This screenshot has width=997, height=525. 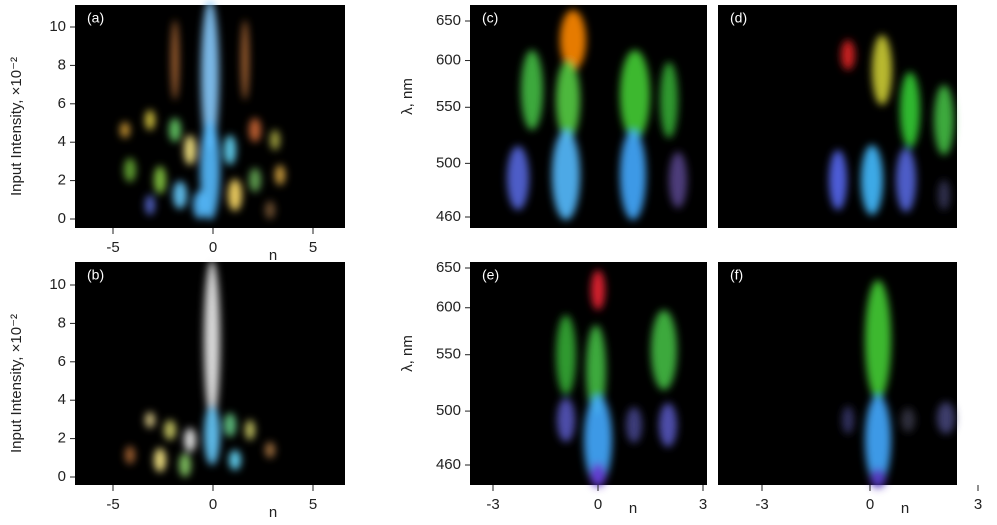 What do you see at coordinates (490, 18) in the screenshot?
I see `panel-label: (c)` at bounding box center [490, 18].